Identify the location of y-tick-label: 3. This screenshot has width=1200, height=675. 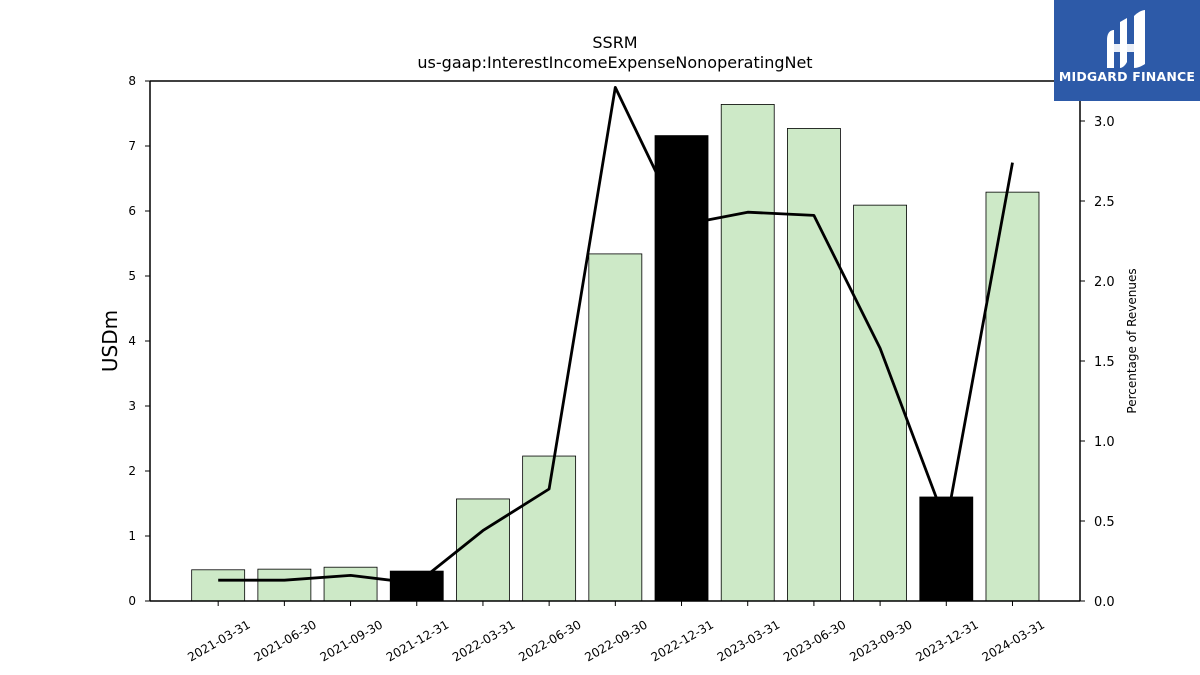
(132, 406).